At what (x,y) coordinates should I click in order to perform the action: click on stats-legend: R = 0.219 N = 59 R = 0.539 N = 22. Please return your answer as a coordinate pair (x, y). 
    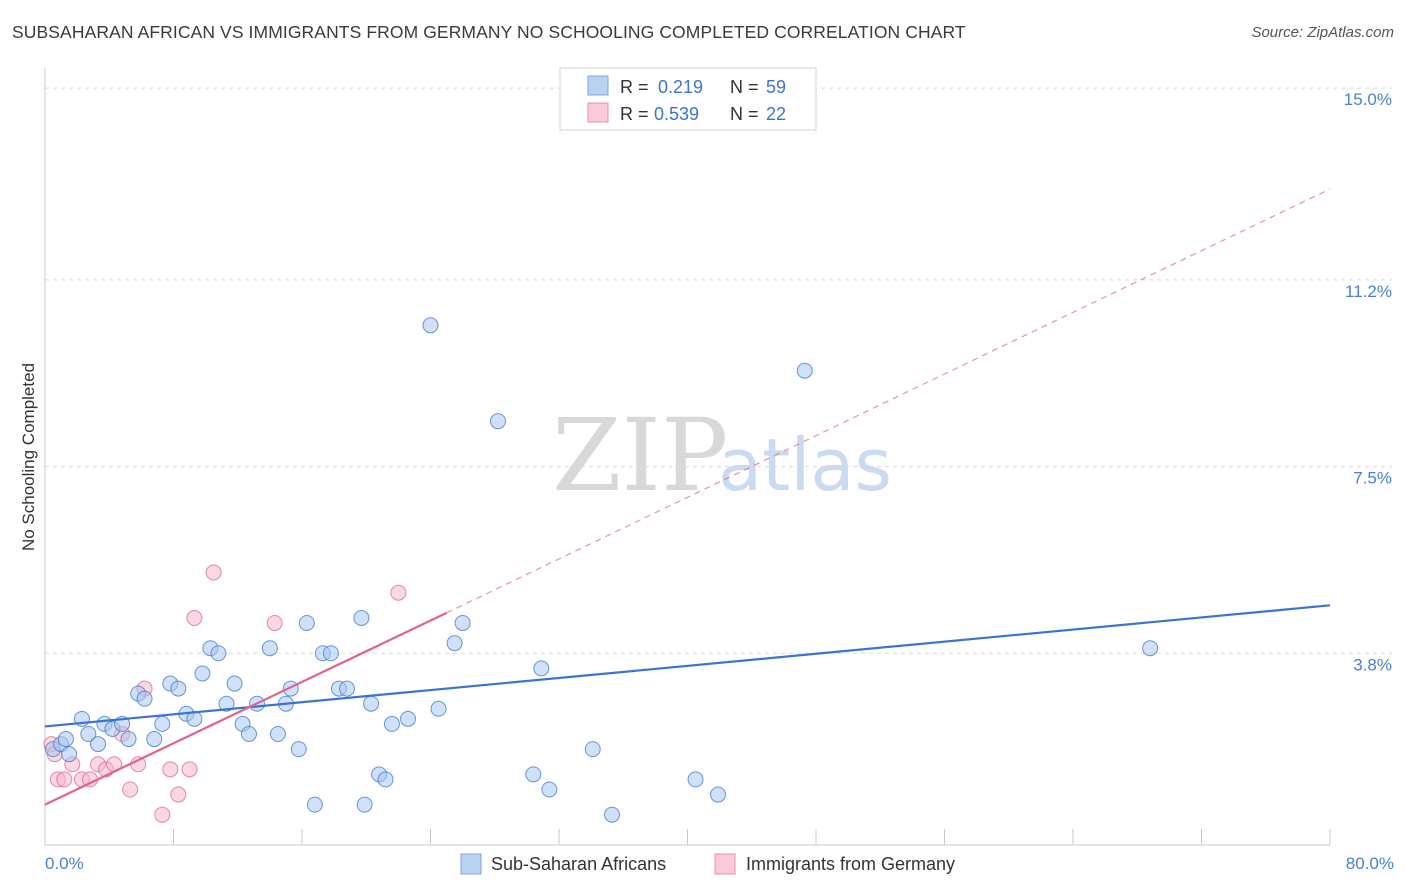
    Looking at the image, I should click on (688, 99).